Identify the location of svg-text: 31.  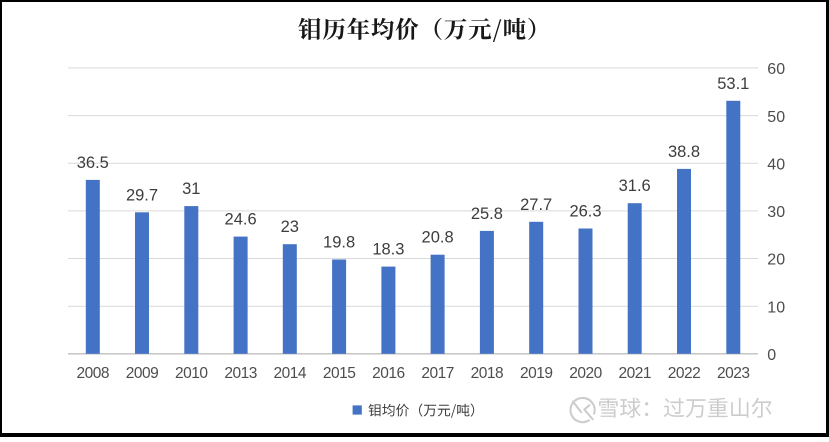
(191, 189).